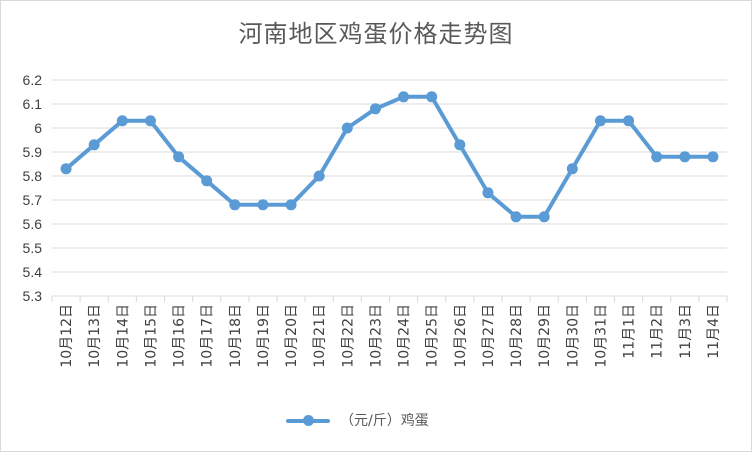  Describe the element at coordinates (33, 248) in the screenshot. I see `y-tick-label: 5.5` at that location.